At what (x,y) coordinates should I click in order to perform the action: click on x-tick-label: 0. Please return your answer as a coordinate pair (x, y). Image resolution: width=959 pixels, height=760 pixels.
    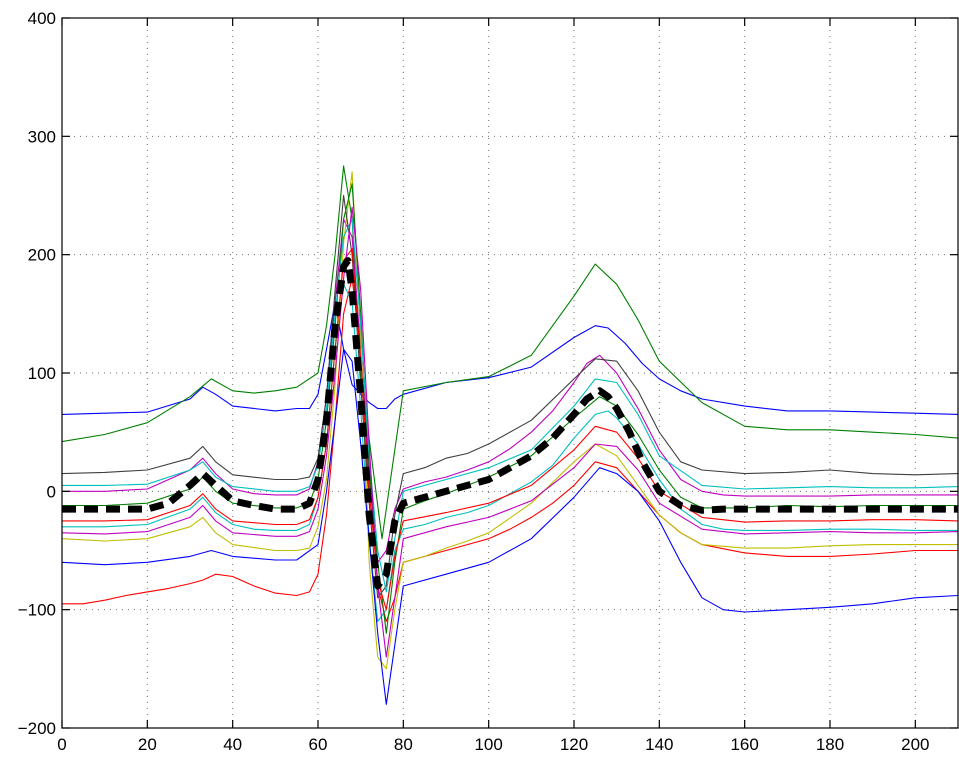
    Looking at the image, I should click on (61, 744).